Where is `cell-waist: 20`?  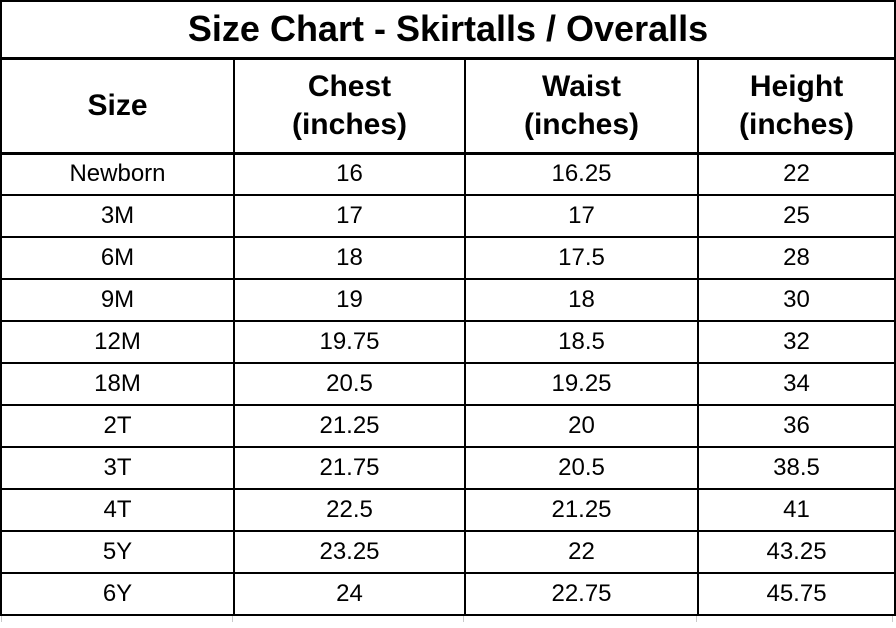 cell-waist: 20 is located at coordinates (581, 426).